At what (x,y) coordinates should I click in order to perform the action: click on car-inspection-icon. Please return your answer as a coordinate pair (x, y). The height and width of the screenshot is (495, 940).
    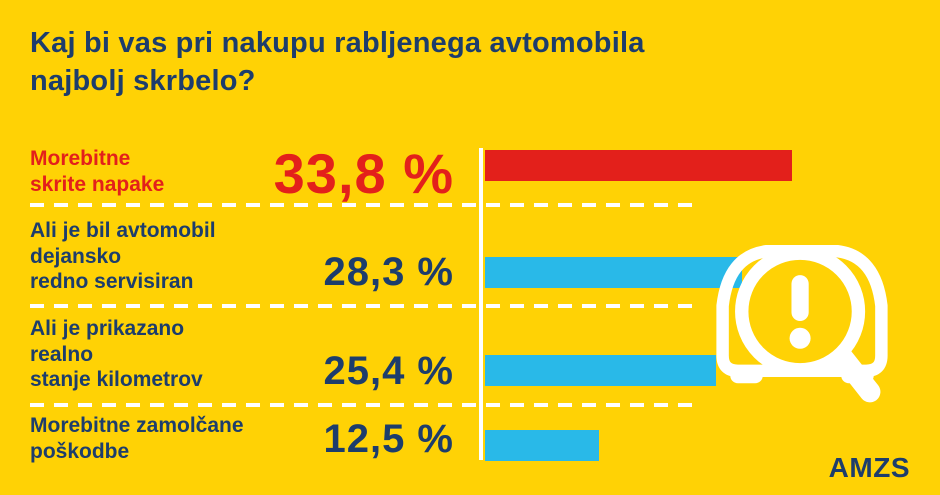
    Looking at the image, I should click on (802, 322).